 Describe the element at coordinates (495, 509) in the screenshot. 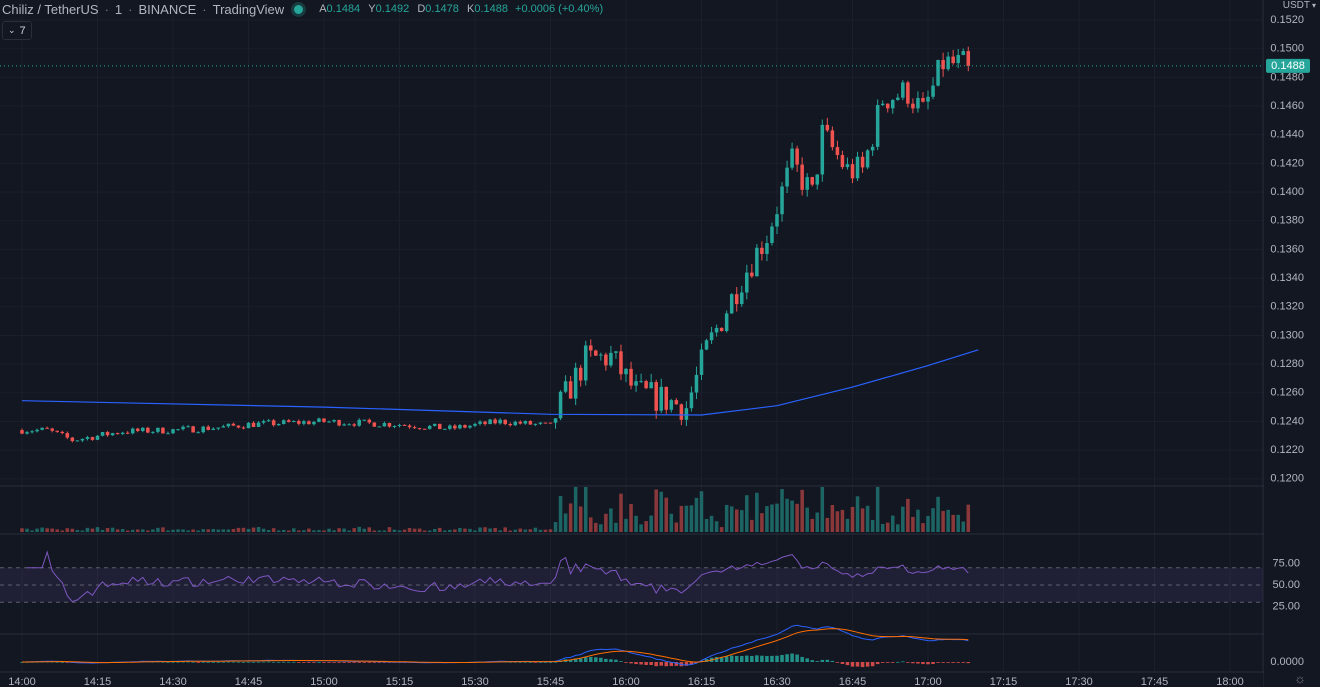

I see `volume-pane` at that location.